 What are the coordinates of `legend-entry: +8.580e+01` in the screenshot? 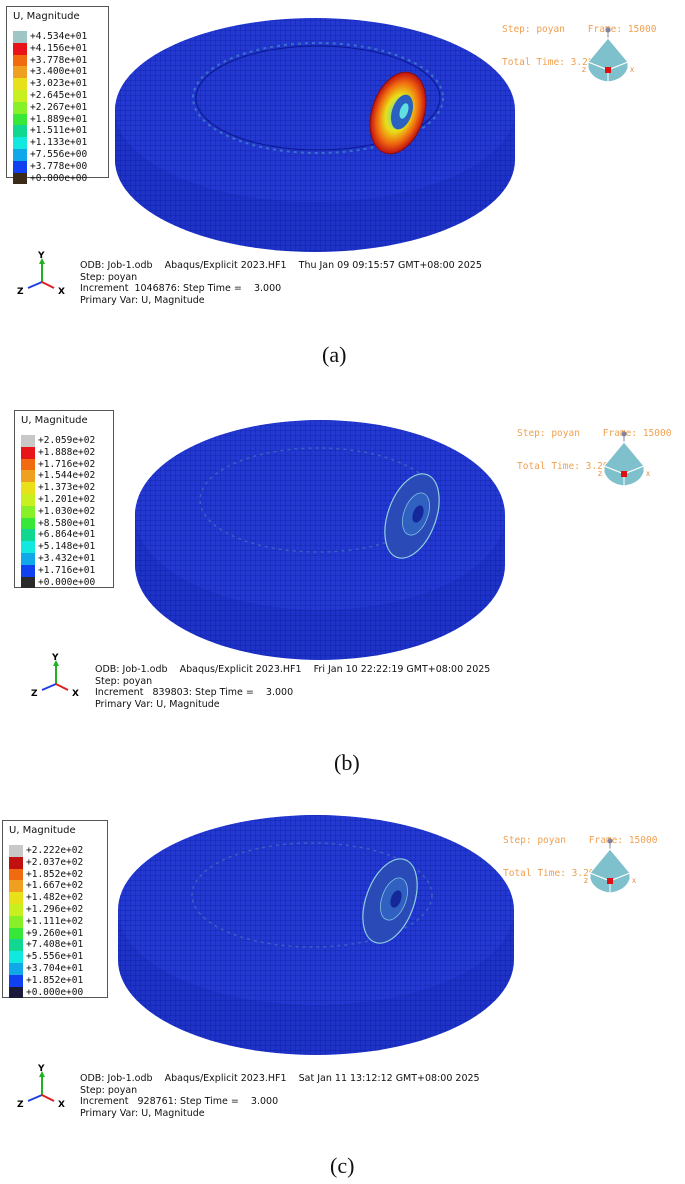 It's located at (58, 523).